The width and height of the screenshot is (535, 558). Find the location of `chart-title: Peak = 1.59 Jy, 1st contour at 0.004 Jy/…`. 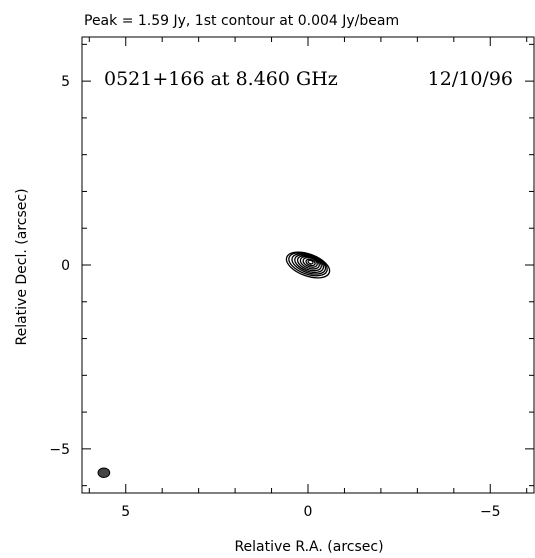

chart-title: Peak = 1.59 Jy, 1st contour at 0.004 Jy/… is located at coordinates (241, 21).